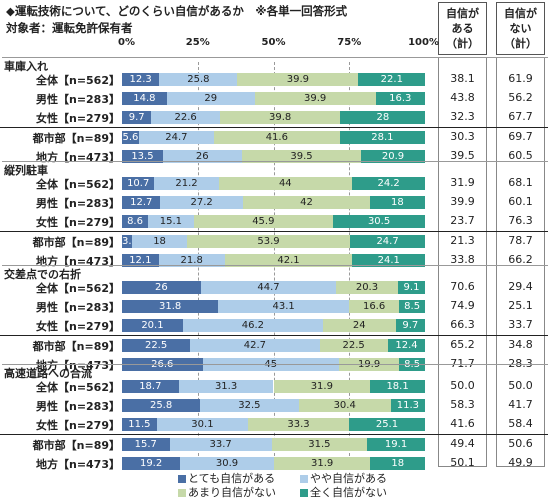 Image resolution: width=550 pixels, height=500 pixels. Describe the element at coordinates (462, 13) in the screenshot. I see `confident-header-line-1: 自信が` at that location.